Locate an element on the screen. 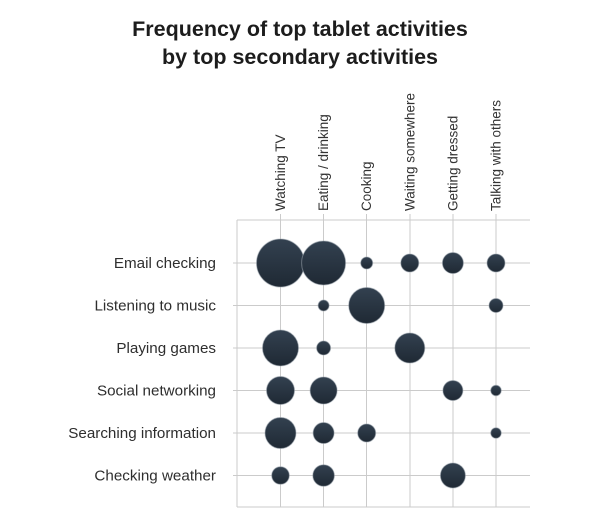  bubble-social-networking-watching-tv is located at coordinates (280, 390).